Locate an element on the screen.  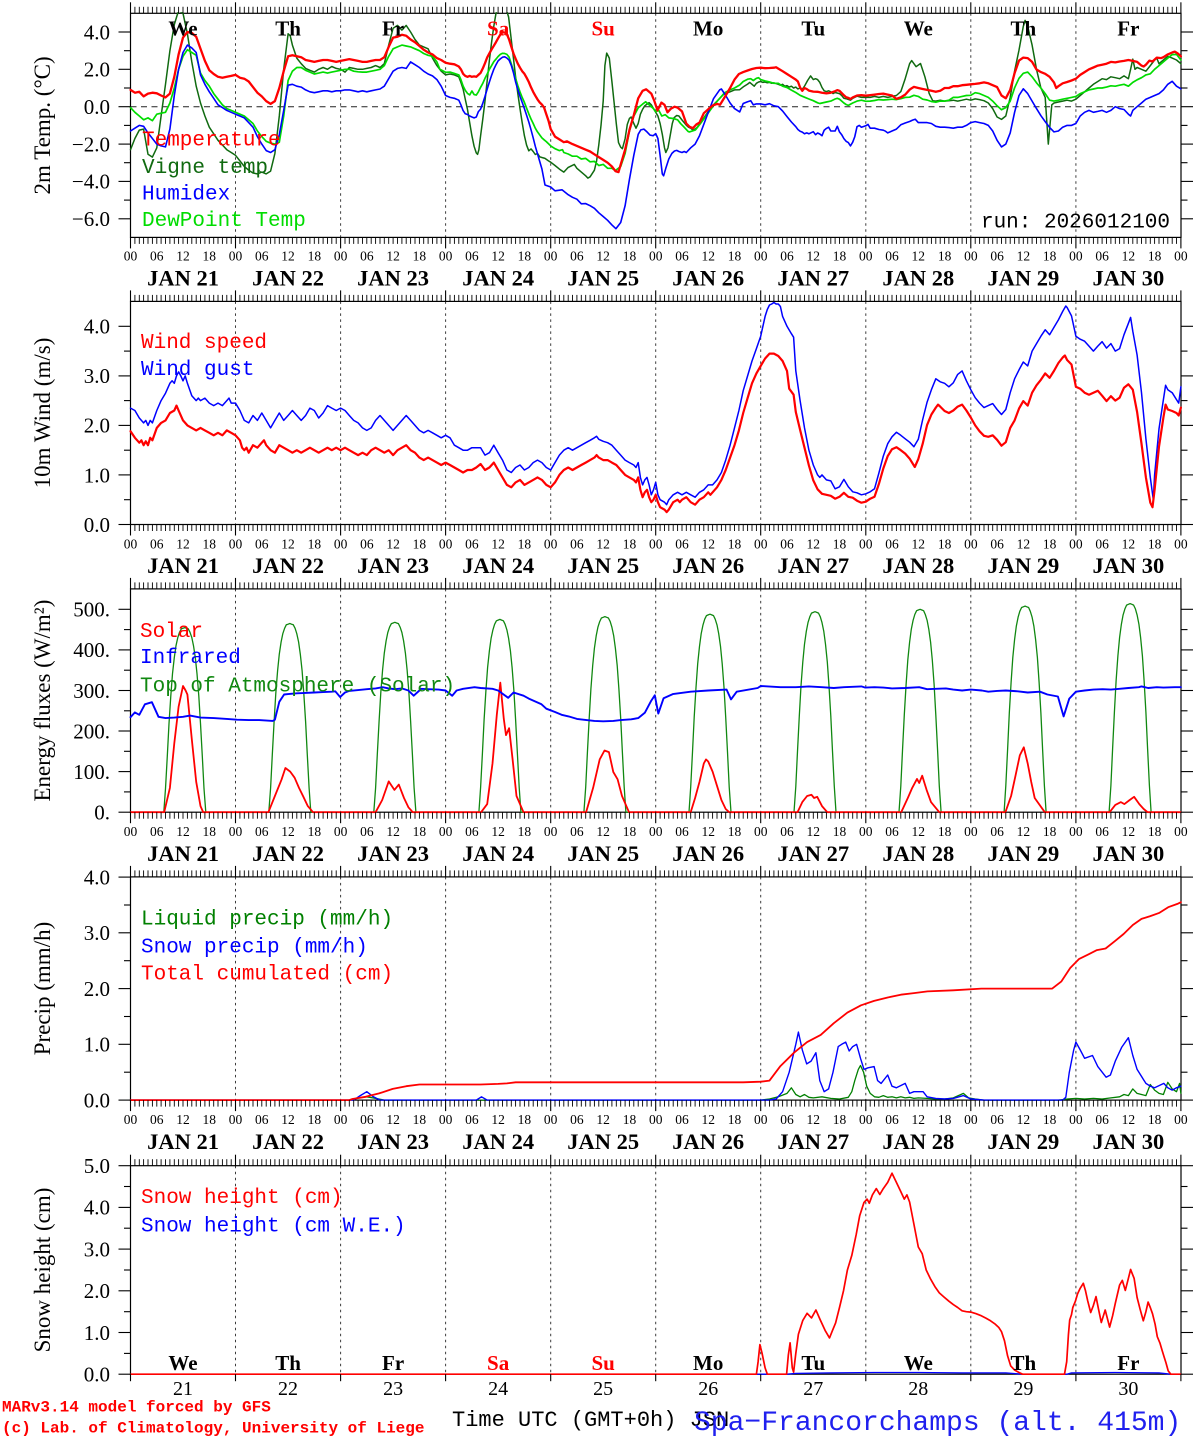
svg-text: JAN 22 is located at coordinates (288, 853).